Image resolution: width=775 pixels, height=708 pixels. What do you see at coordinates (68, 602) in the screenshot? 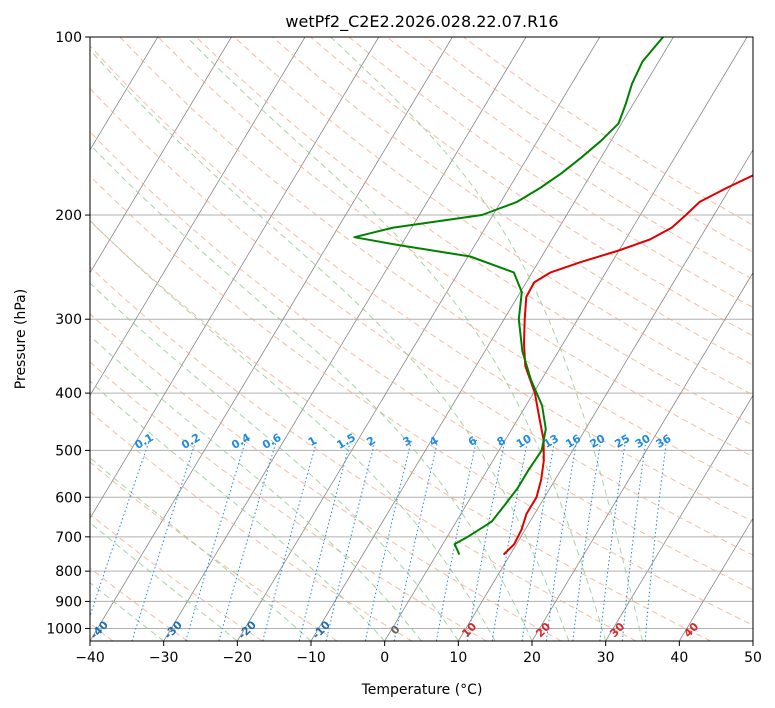
I see `y-tick-label: 900` at bounding box center [68, 602].